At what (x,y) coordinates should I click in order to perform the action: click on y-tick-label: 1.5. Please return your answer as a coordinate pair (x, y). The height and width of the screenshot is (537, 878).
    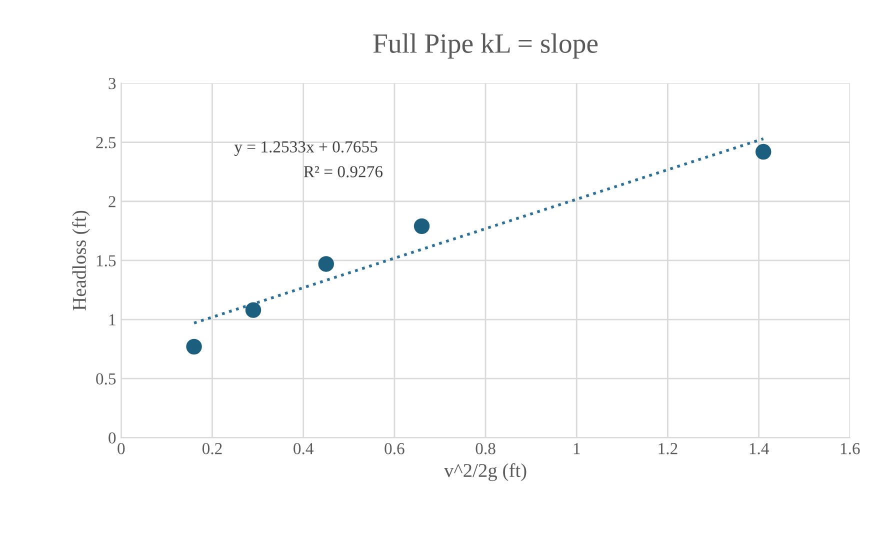
    Looking at the image, I should click on (106, 260).